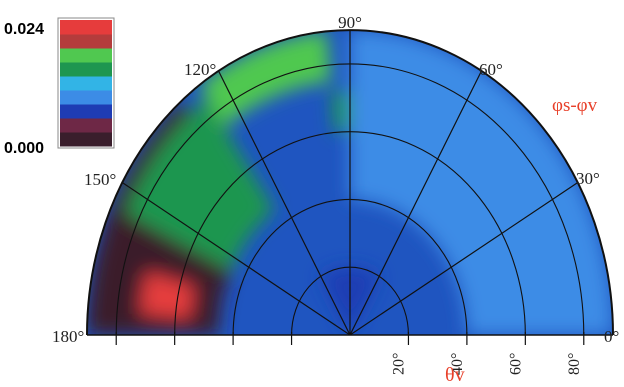 The image size is (624, 387). I want to click on colorbar: 0.024 0.000, so click(59, 87).